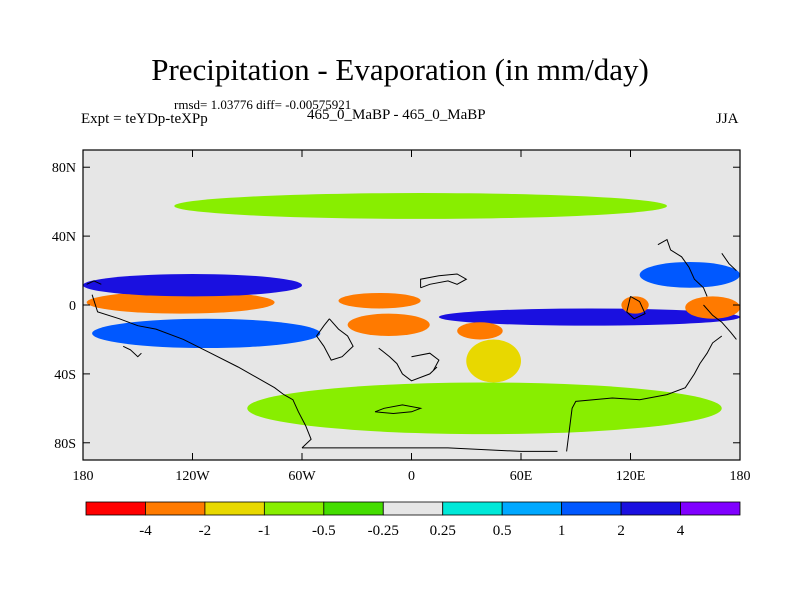 The image size is (800, 600). What do you see at coordinates (631, 476) in the screenshot?
I see `x-tick-label: 120E` at bounding box center [631, 476].